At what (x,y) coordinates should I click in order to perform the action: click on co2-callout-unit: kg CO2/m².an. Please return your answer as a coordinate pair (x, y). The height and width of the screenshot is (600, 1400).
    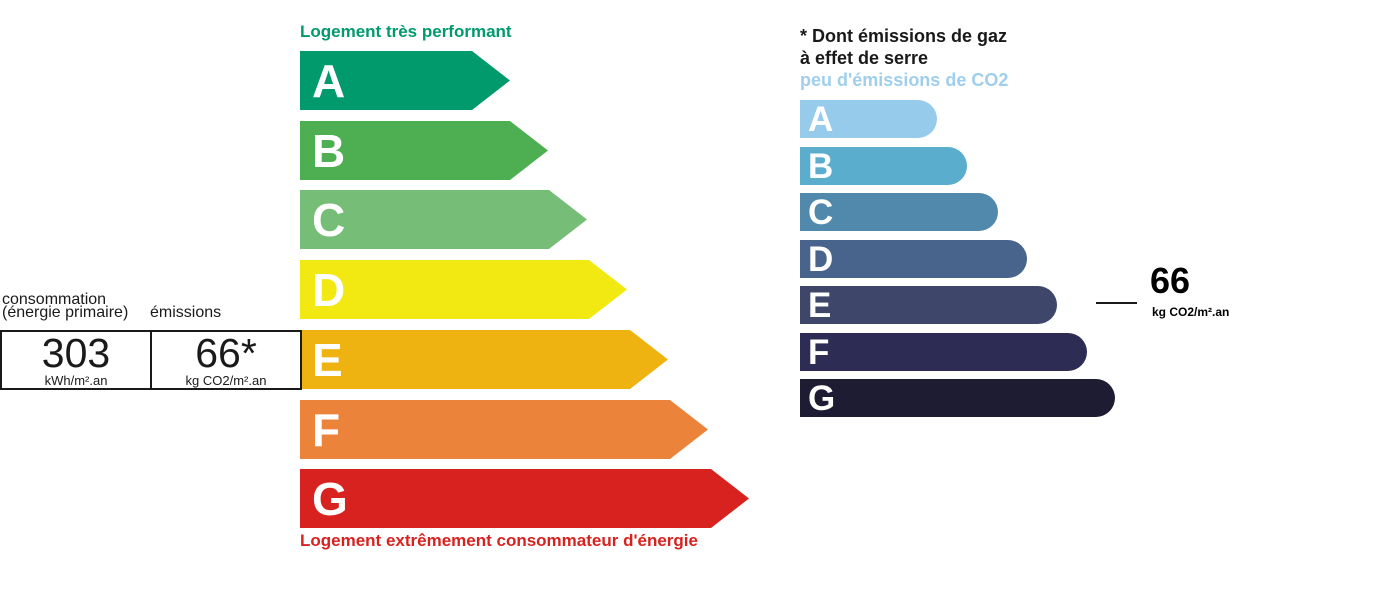
    Looking at the image, I should click on (1191, 312).